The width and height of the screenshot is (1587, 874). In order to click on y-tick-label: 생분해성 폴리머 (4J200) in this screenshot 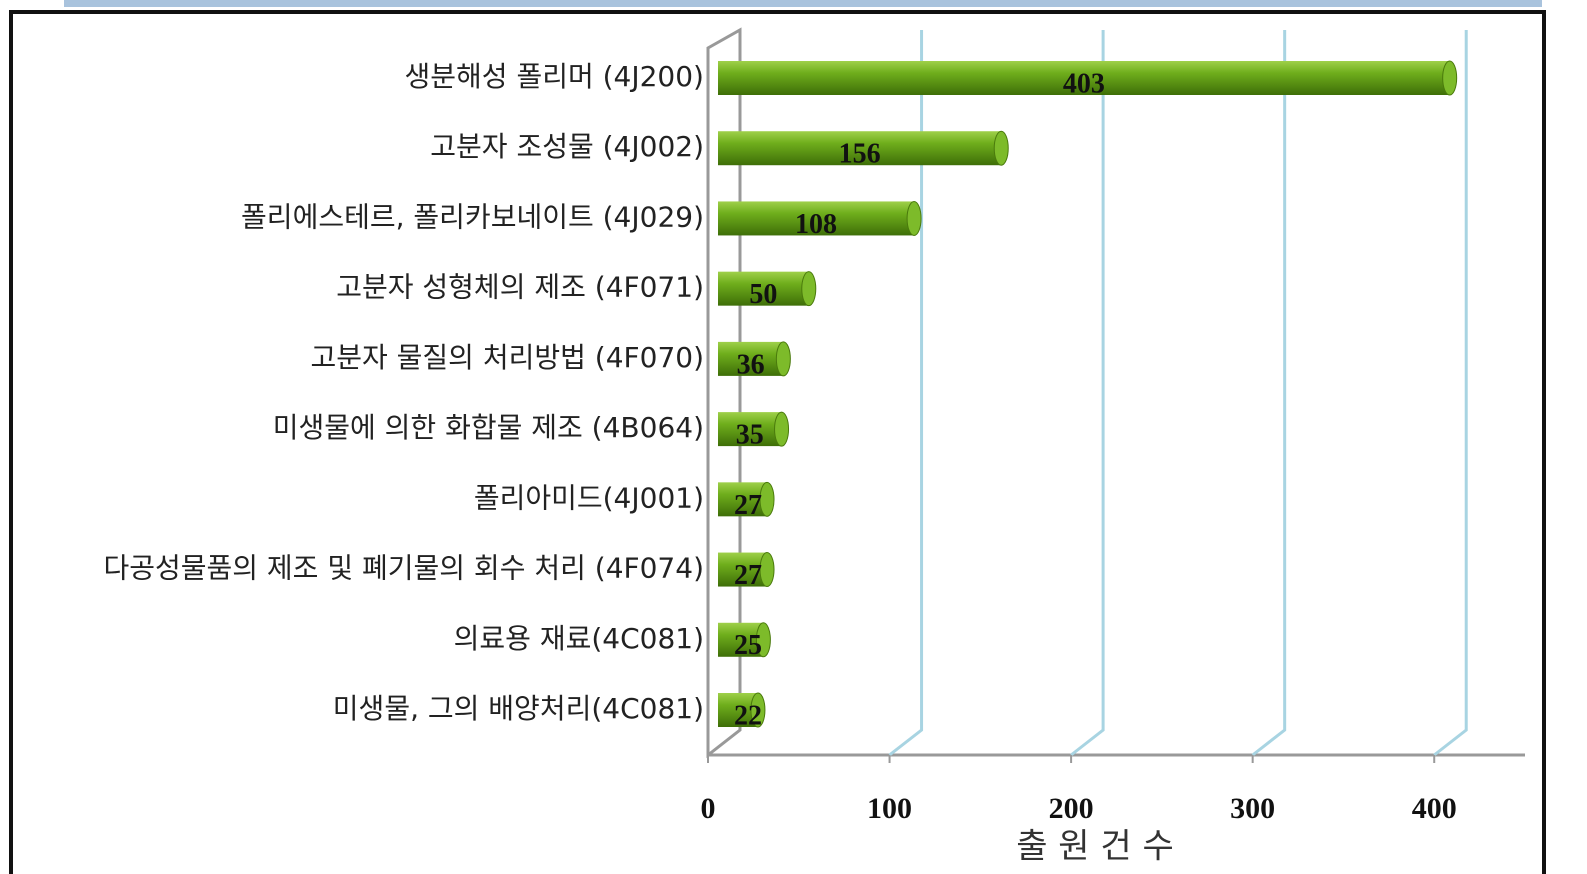, I will do `click(555, 76)`.